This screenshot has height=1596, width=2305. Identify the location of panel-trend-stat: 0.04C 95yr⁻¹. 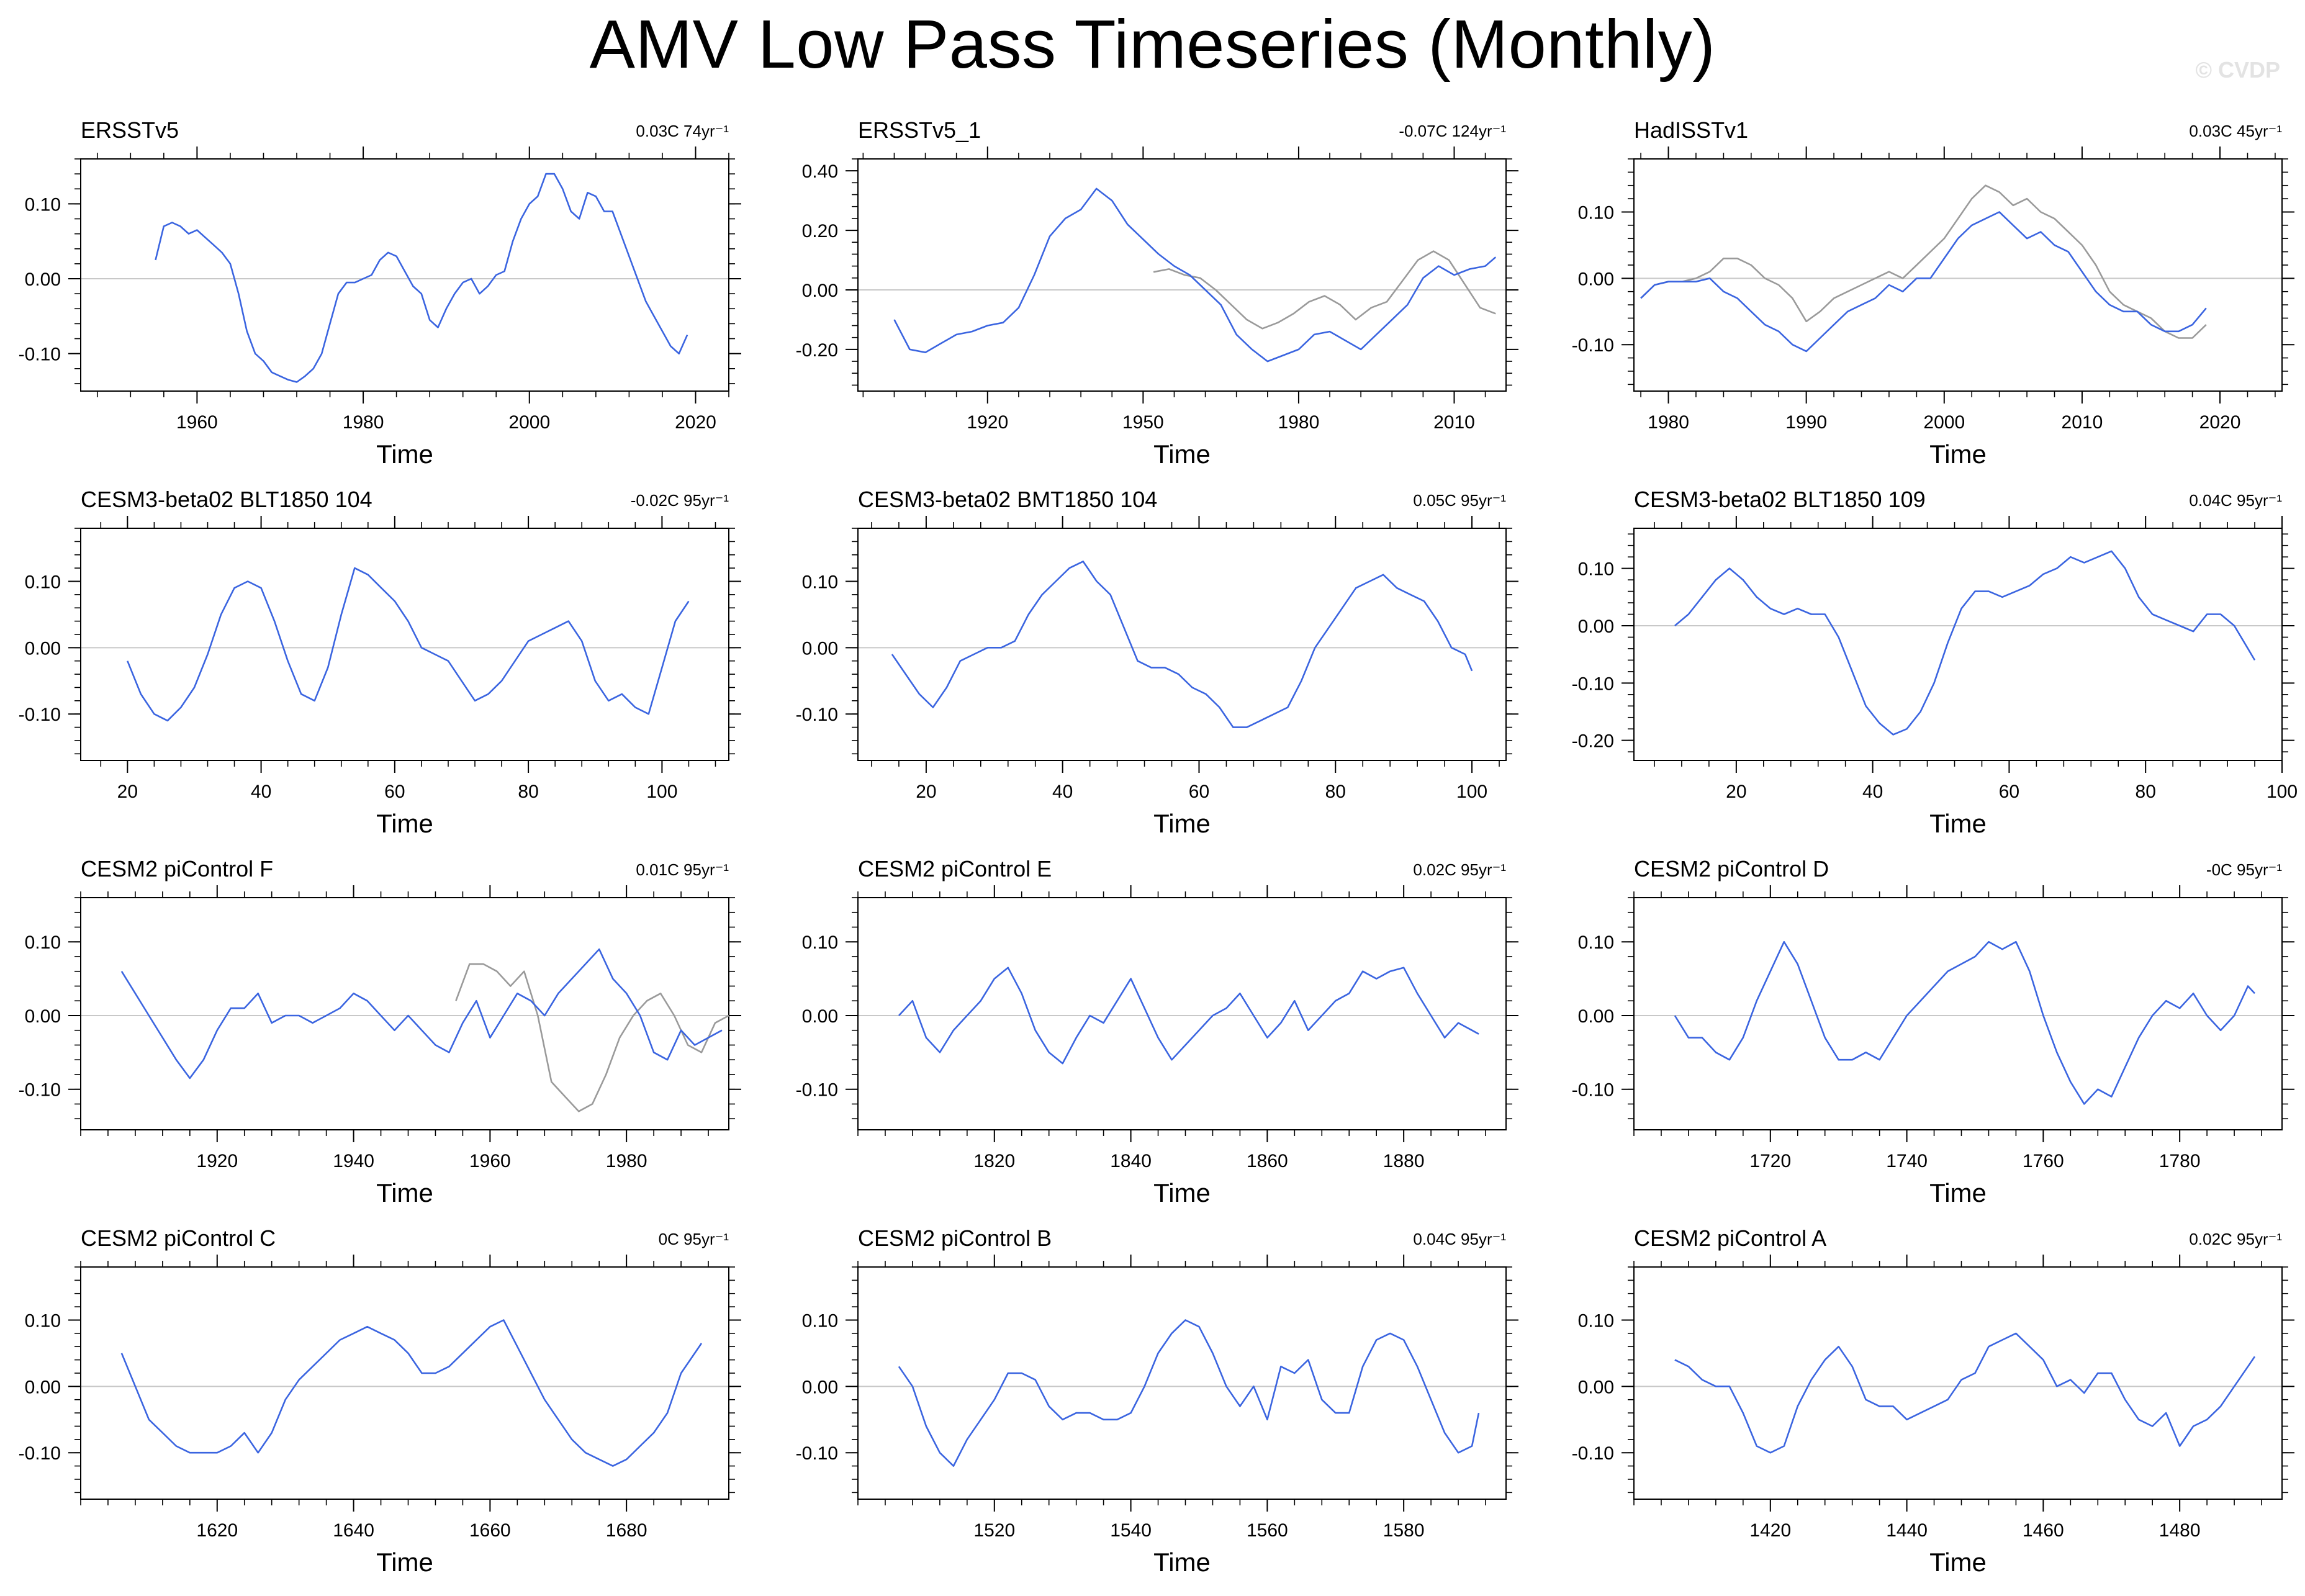
(2235, 500).